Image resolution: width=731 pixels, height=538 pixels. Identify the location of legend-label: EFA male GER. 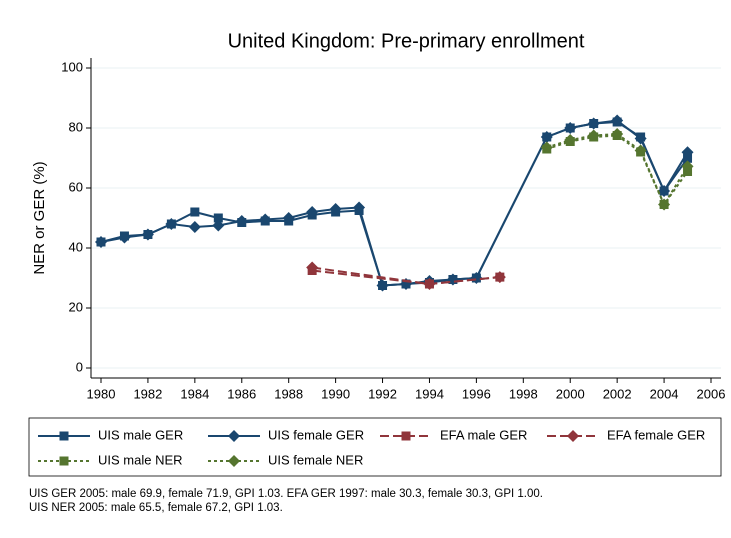
(483, 434).